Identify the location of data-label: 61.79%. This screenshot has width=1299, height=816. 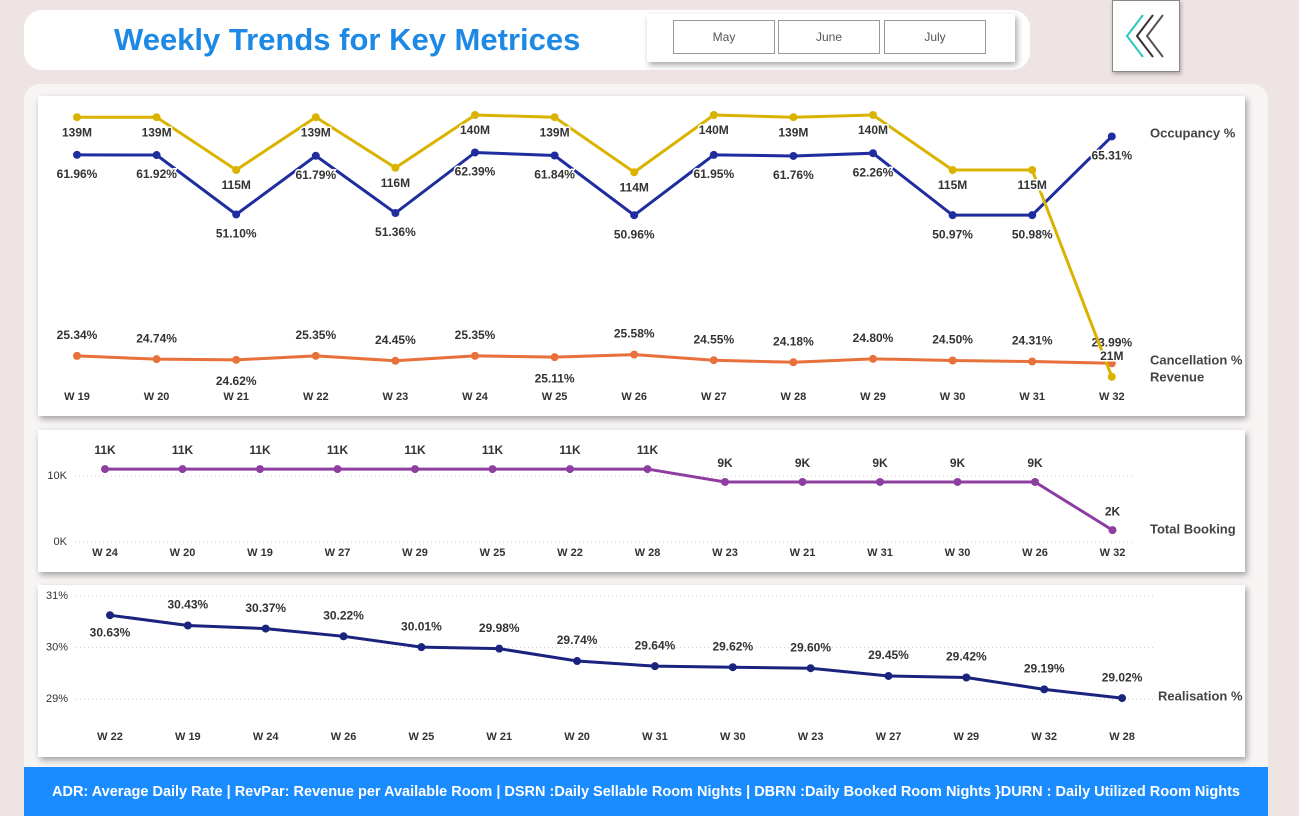
(315, 175).